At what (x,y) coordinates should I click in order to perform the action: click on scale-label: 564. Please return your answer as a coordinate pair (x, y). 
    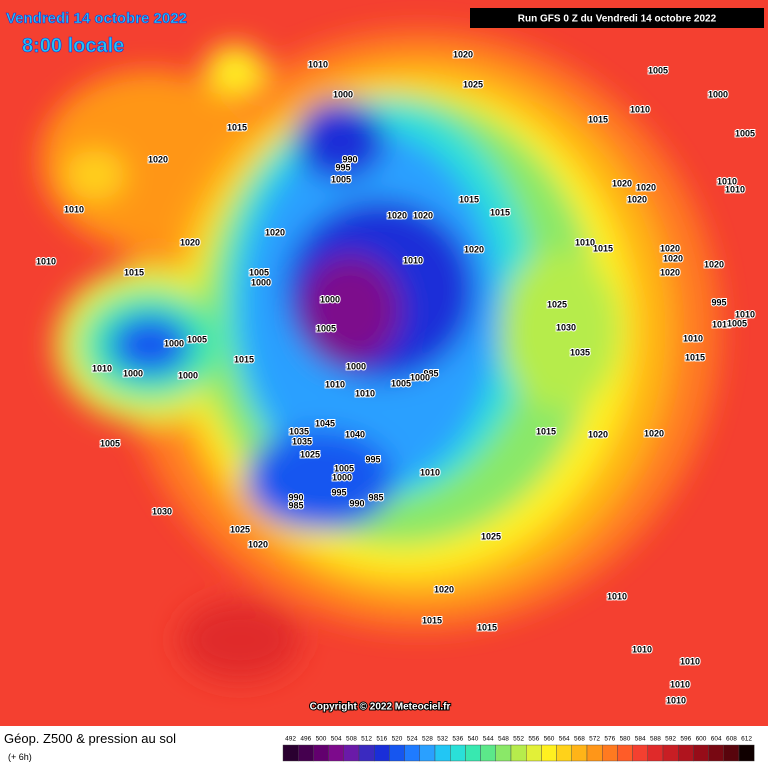
    Looking at the image, I should click on (564, 739).